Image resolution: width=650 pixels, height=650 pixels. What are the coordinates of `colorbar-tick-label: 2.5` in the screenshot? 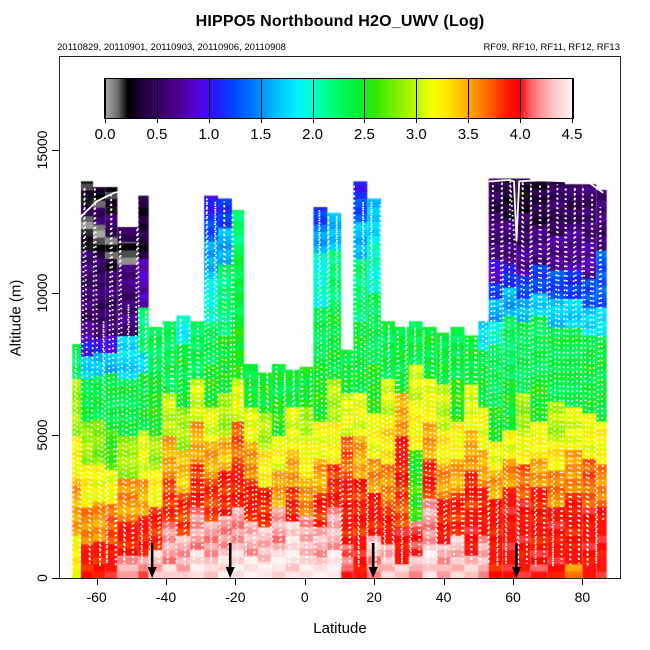 It's located at (364, 134).